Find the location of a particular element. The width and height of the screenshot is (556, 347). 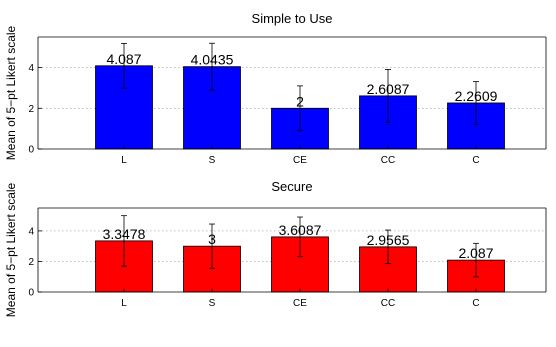

data-label-cc: 2.6087 is located at coordinates (388, 89).